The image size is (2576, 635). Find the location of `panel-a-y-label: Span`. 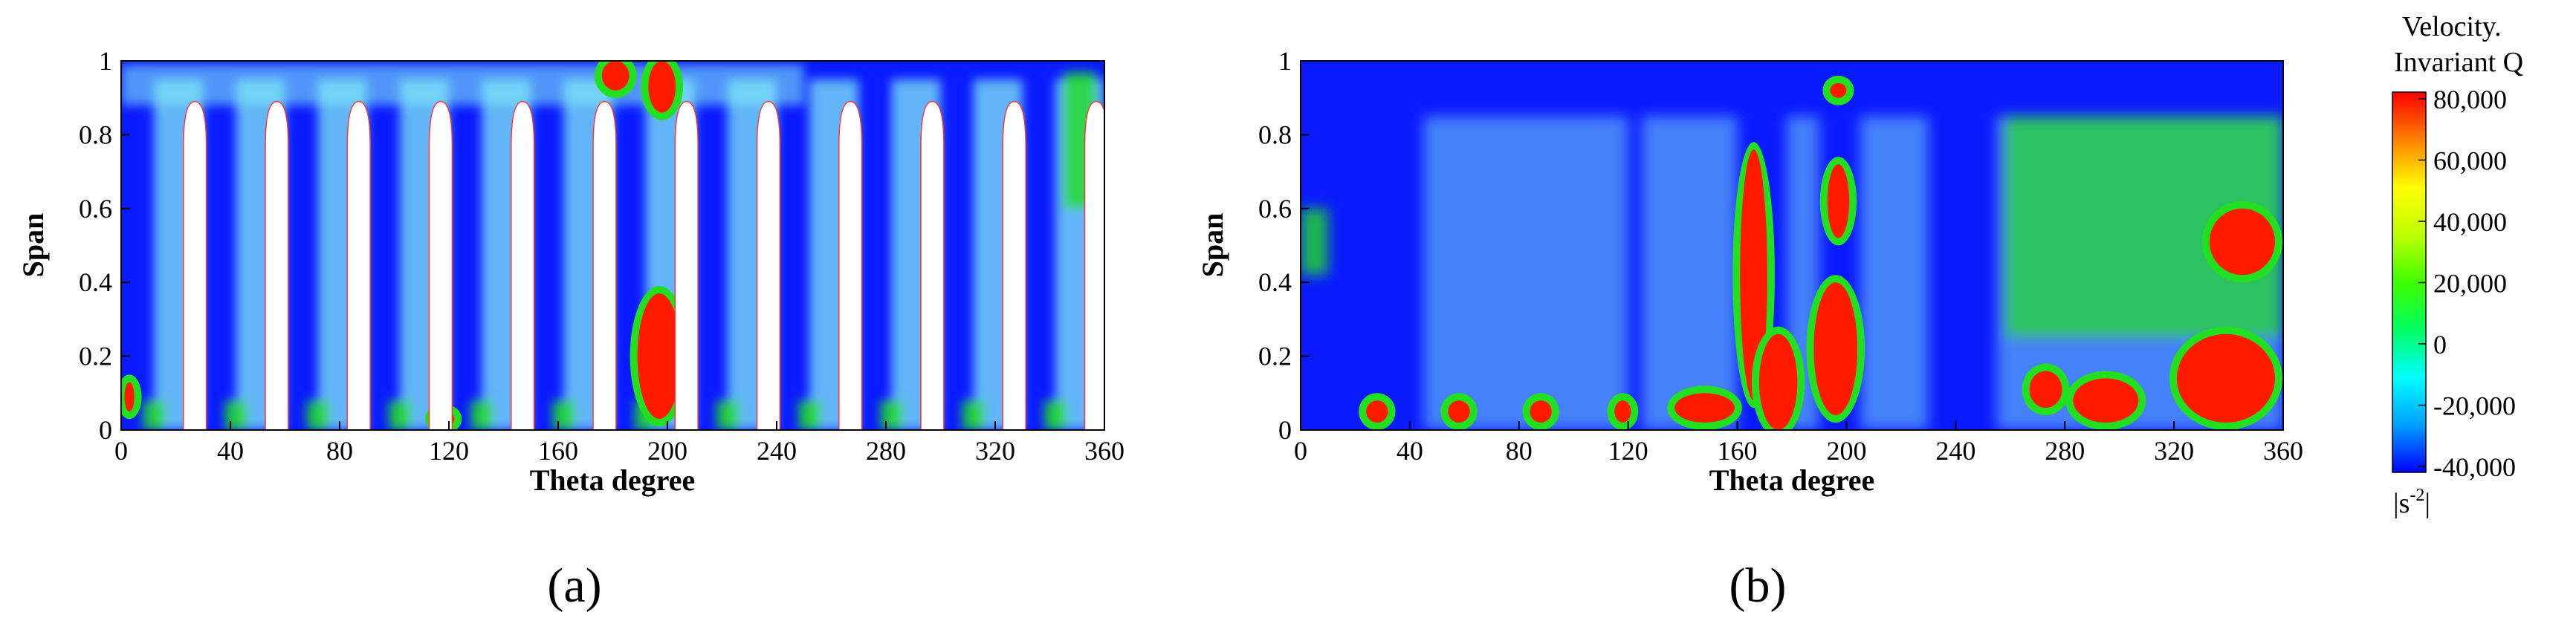

panel-a-y-label: Span is located at coordinates (33, 245).